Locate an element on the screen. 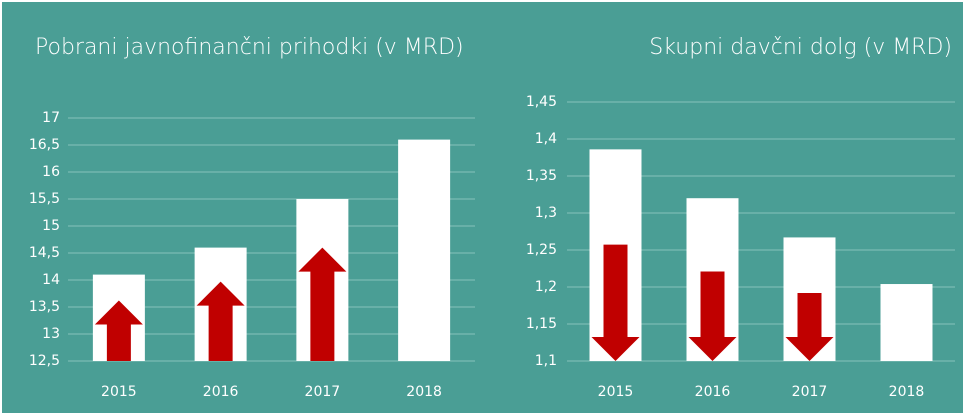 The height and width of the screenshot is (415, 965). y-tick-label: 14 is located at coordinates (51, 280).